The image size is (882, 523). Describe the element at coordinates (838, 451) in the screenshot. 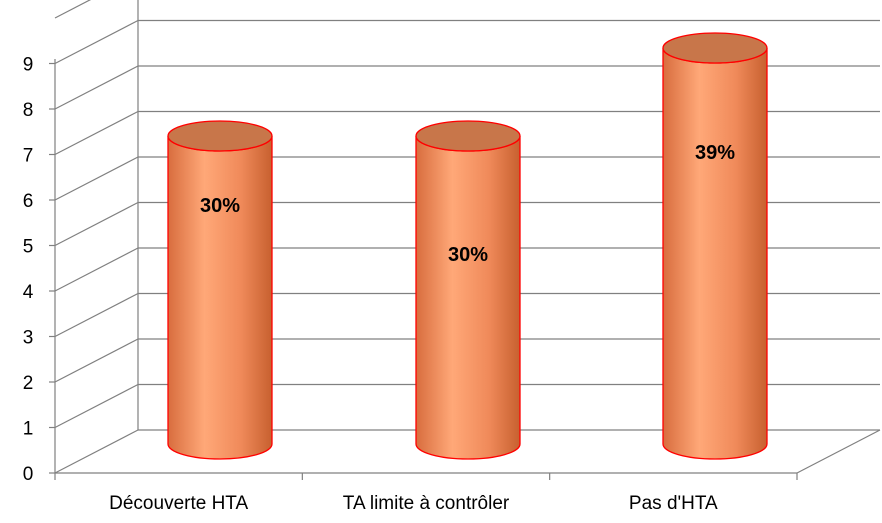

I see `floor-edge` at that location.